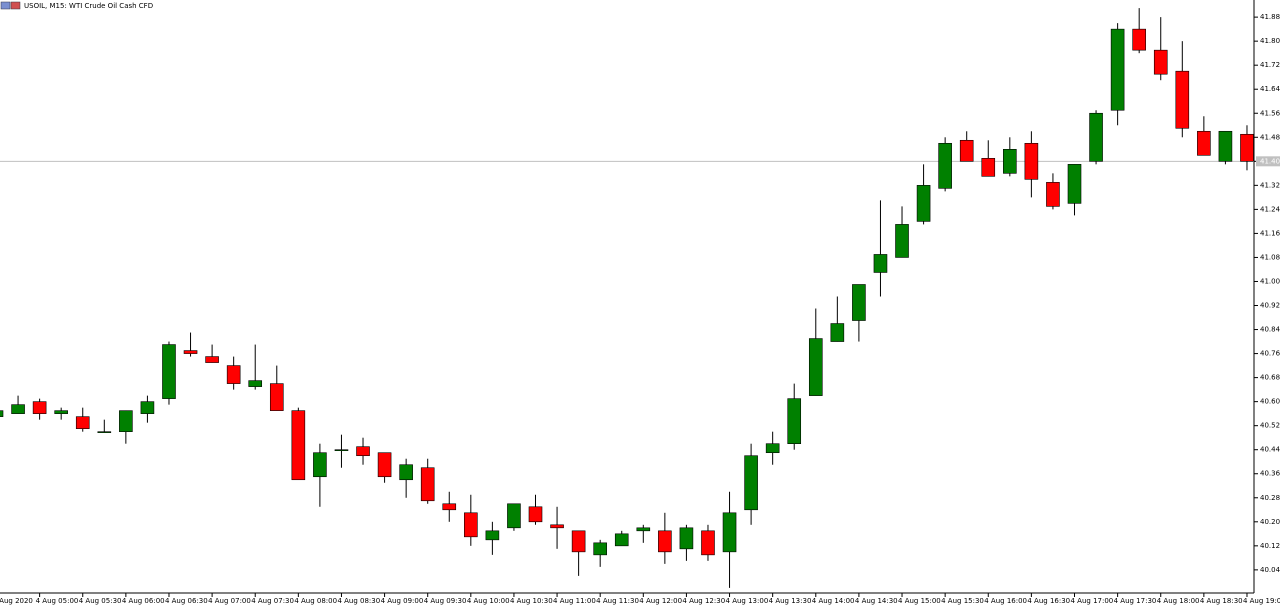  I want to click on y-tick-label: 40.28, so click(1270, 498).